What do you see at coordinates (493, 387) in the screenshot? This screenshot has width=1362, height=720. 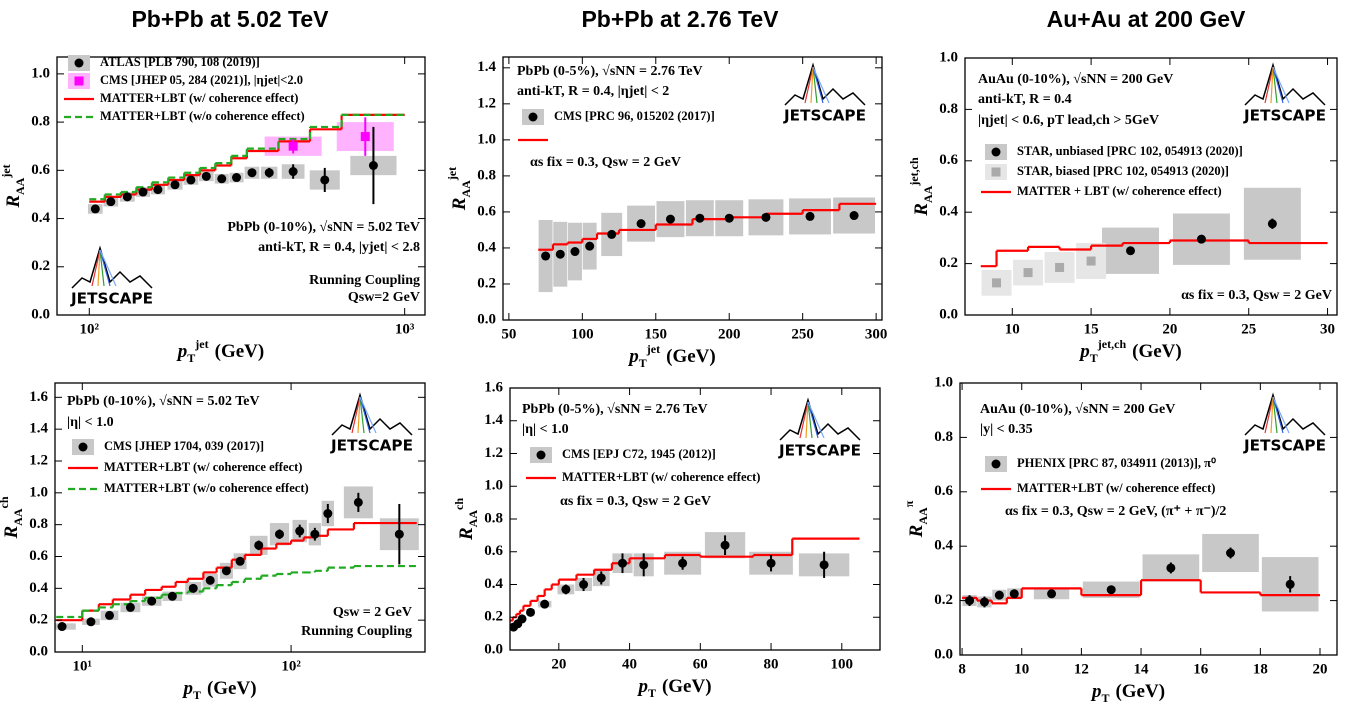 I see `y-tick-label: 1.6` at bounding box center [493, 387].